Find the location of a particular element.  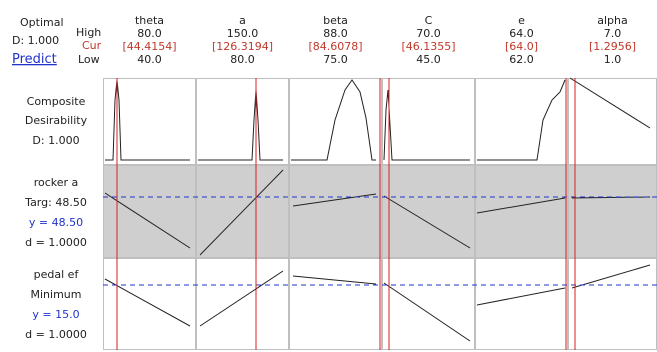

predict-link: Predict is located at coordinates (34, 59).